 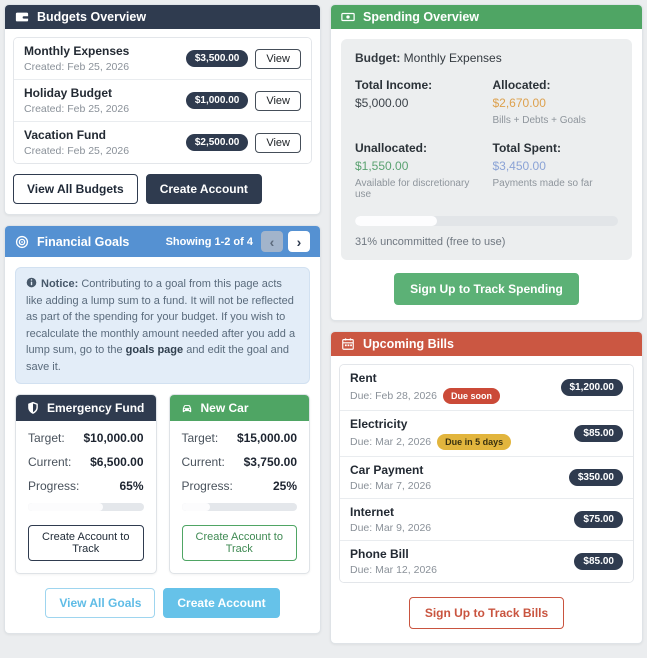 I want to click on stat-label: Unallocated:, so click(x=391, y=148).